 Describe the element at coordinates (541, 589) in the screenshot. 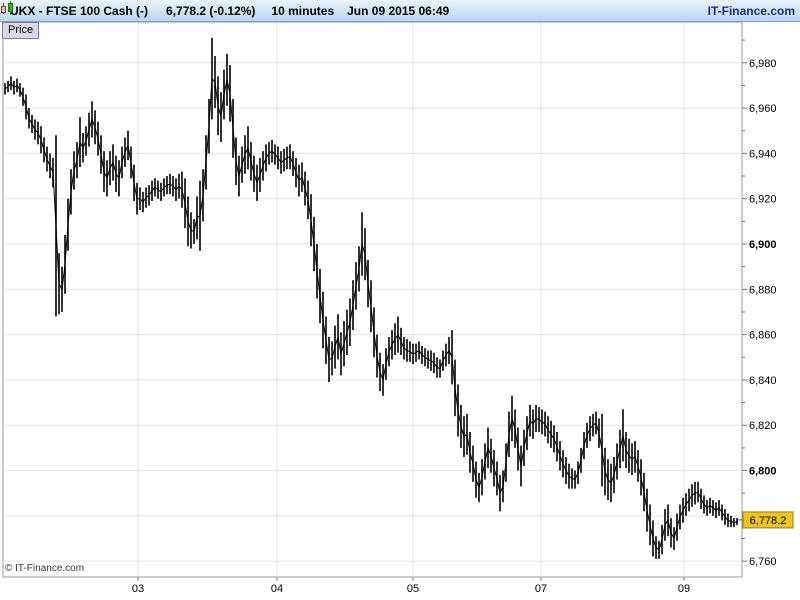

I see `x-axis-label: 07` at that location.